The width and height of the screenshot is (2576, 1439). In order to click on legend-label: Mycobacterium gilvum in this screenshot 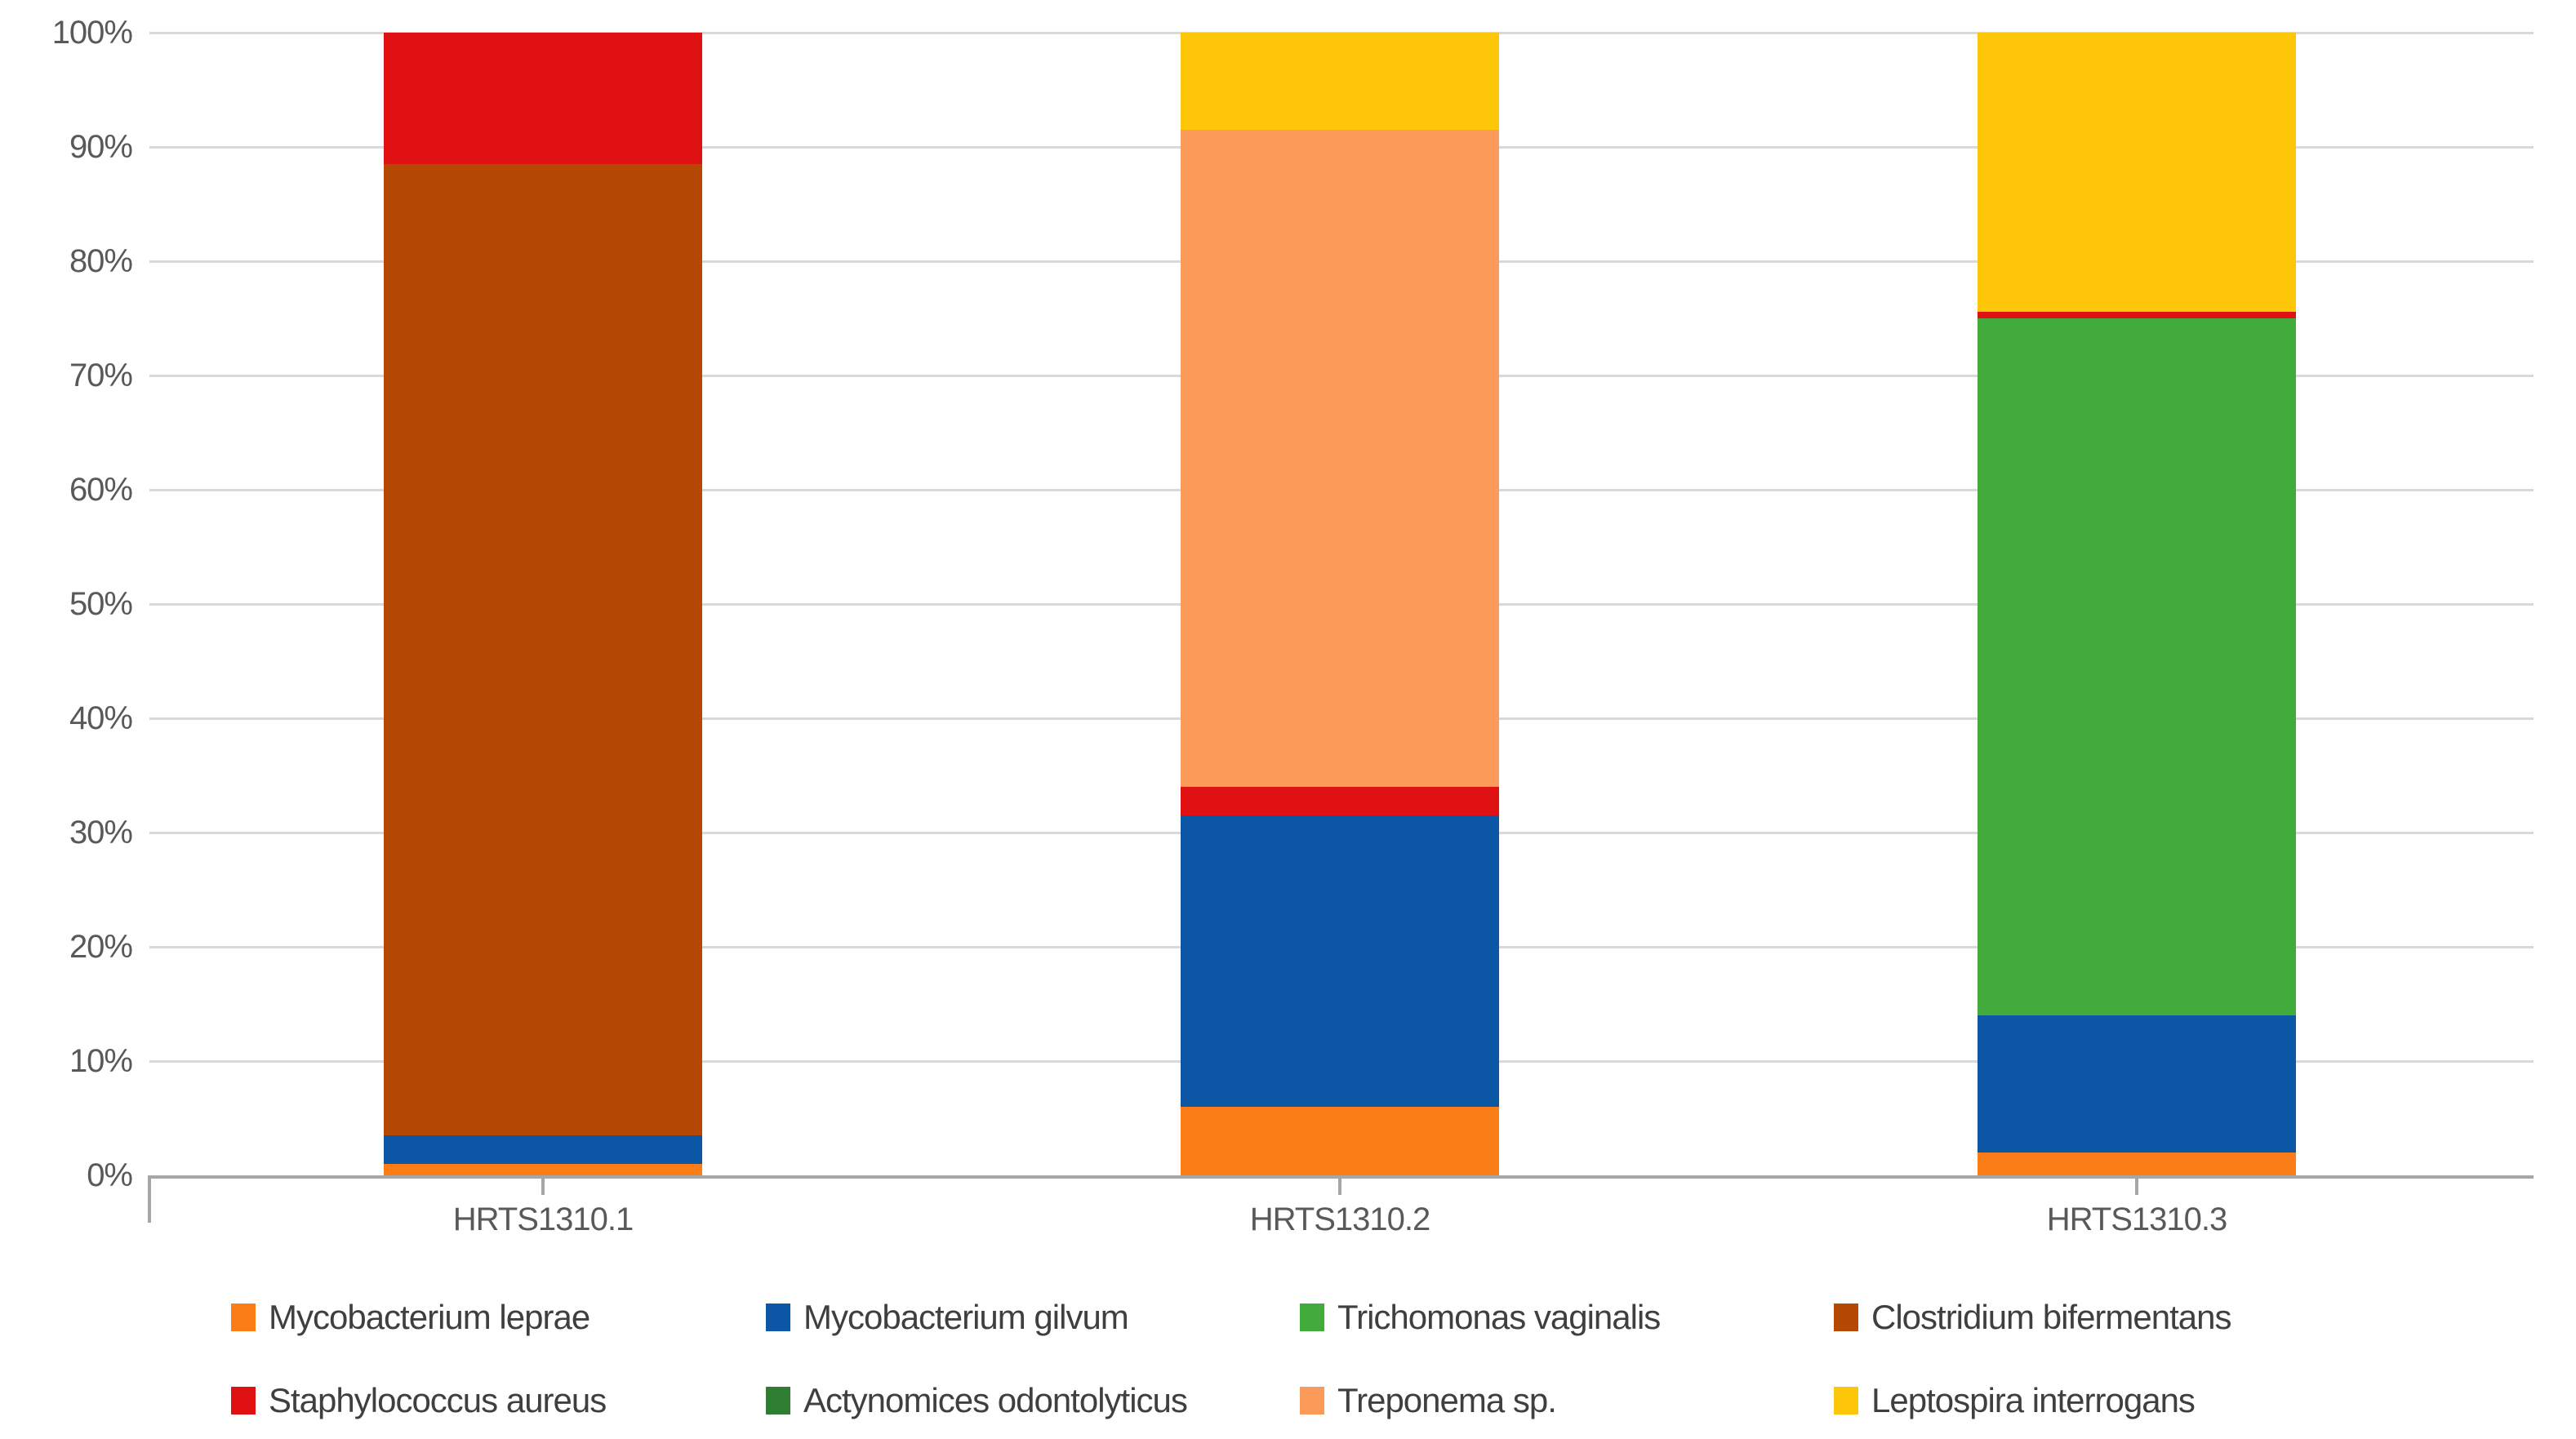, I will do `click(966, 1317)`.